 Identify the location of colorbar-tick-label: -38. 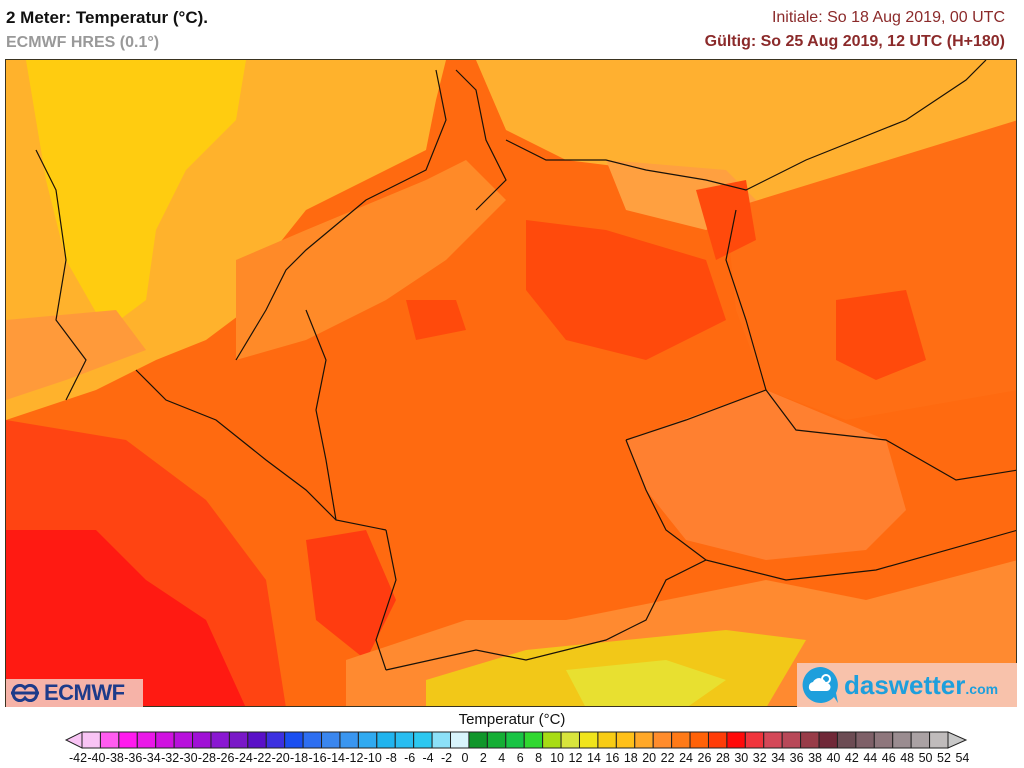
(114, 758).